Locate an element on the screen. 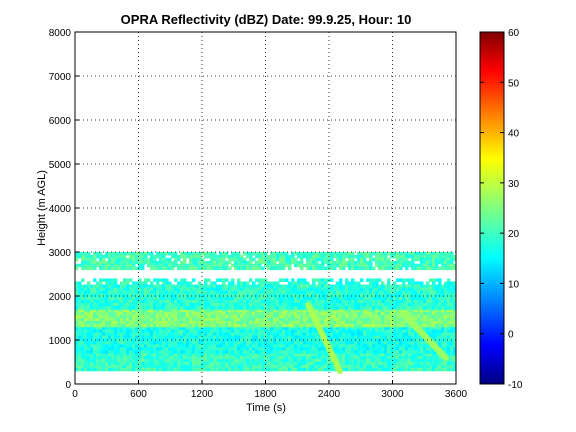 The width and height of the screenshot is (576, 432). streak-cell is located at coordinates (446, 358).